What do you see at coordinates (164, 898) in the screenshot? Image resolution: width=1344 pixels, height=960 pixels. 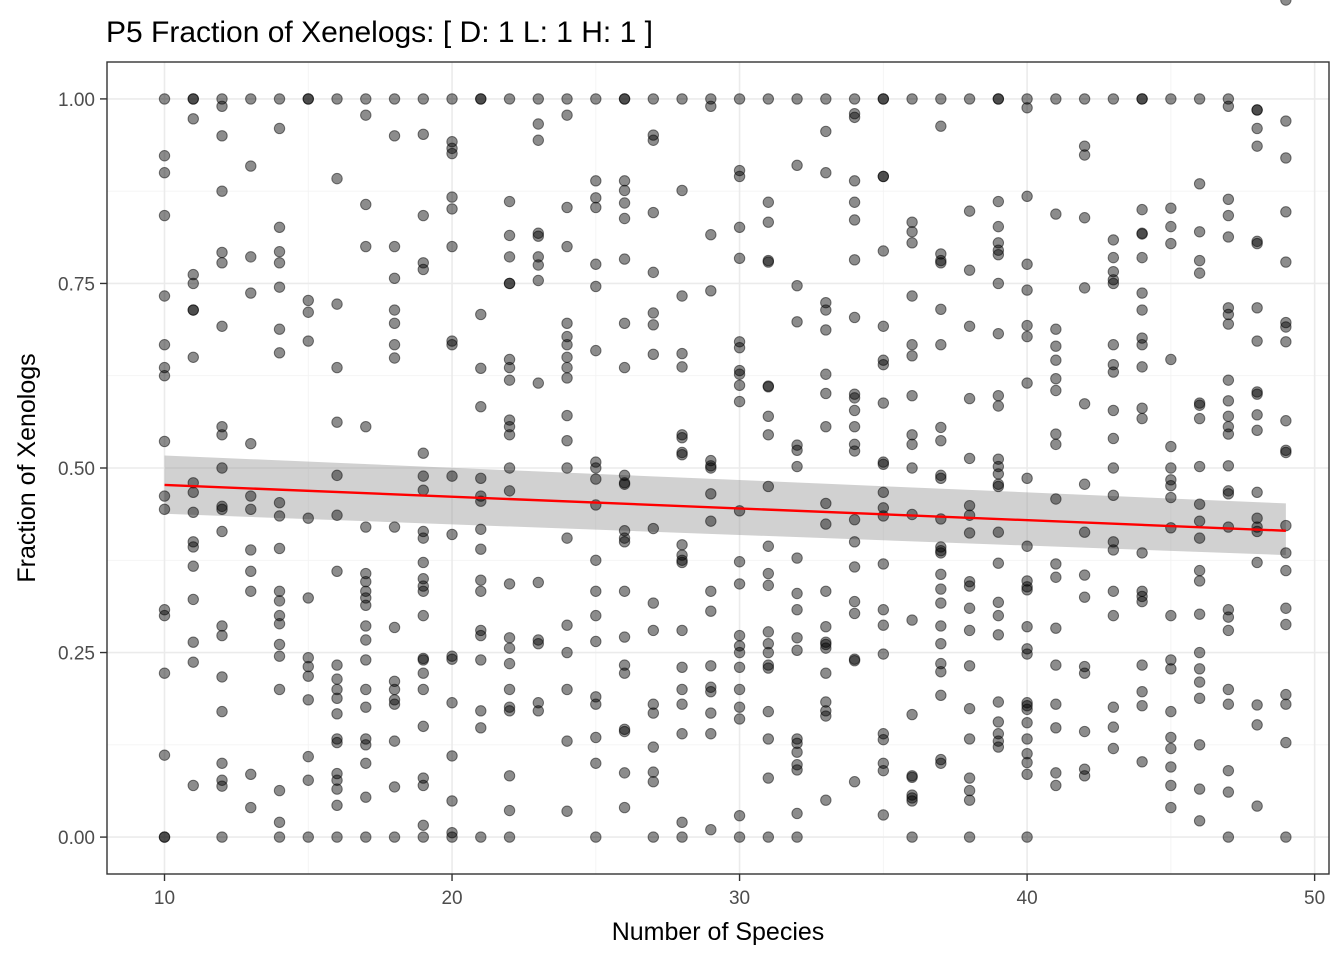 I see `x-tick-label: 10` at bounding box center [164, 898].